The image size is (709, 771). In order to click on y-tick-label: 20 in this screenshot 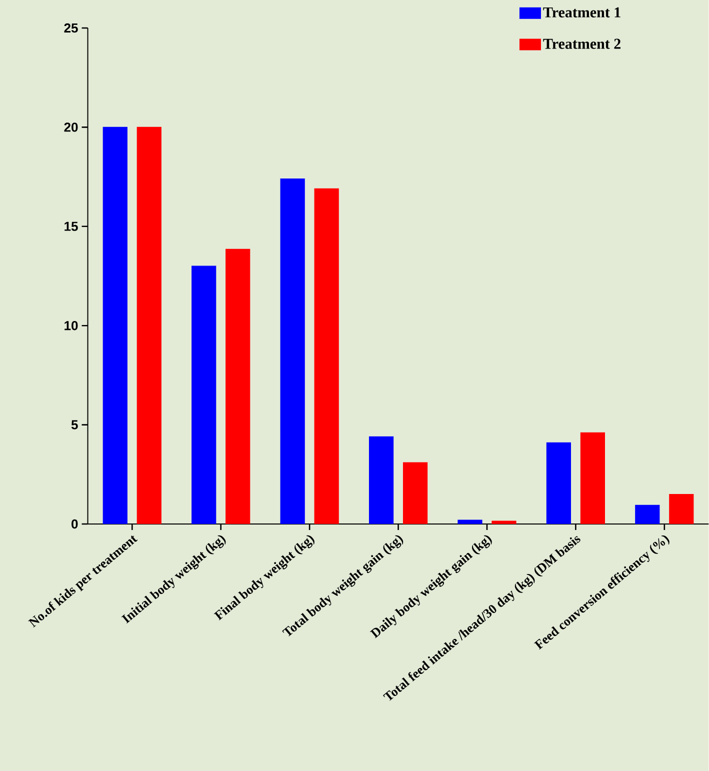, I will do `click(71, 127)`.